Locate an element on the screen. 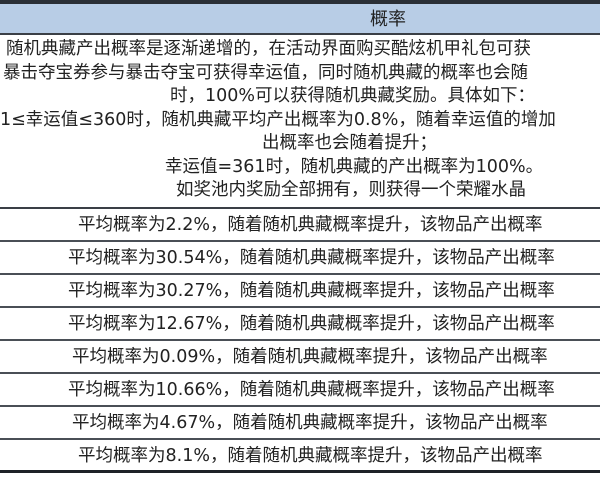 The width and height of the screenshot is (600, 500). description-line: 随机典藏产出概率是逐渐递增的，在活动界面购买酷炫机甲礼包可获 is located at coordinates (268, 49).